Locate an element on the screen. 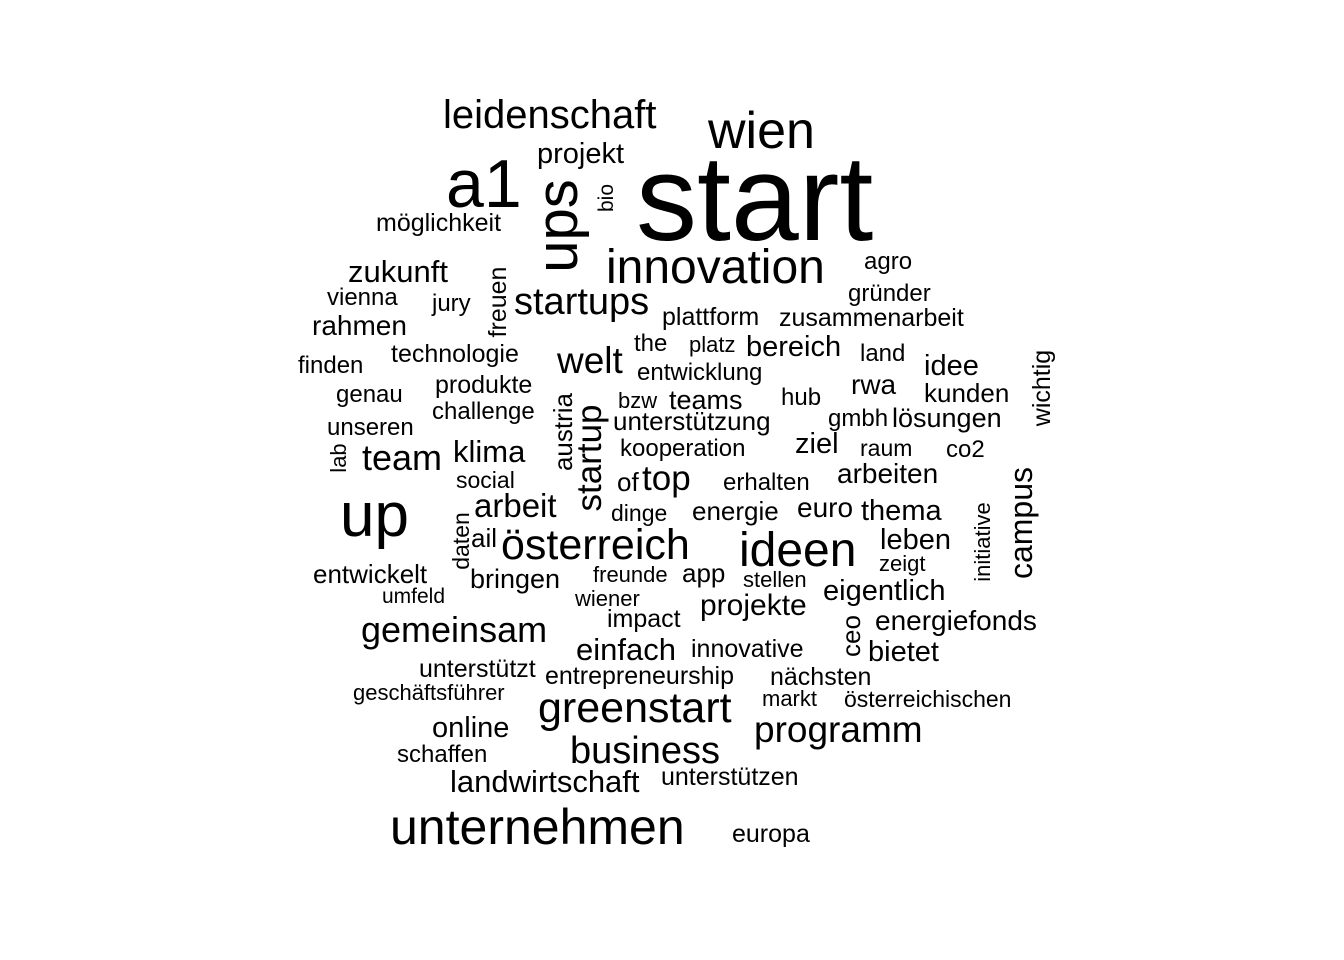  word-rahmen: rahmen is located at coordinates (359, 325).